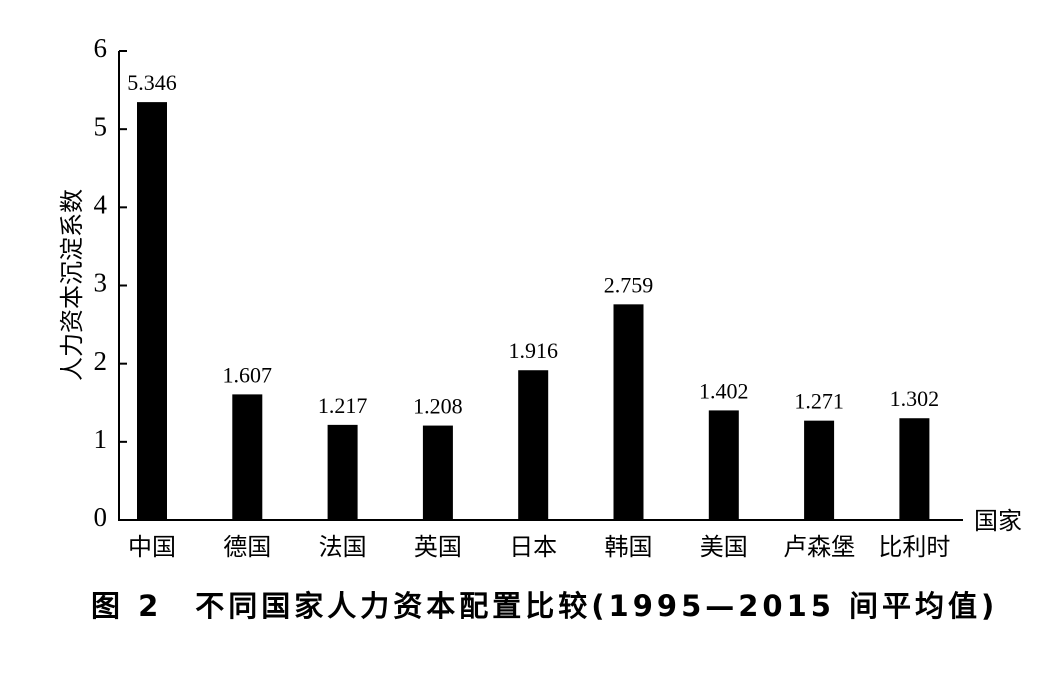 This screenshot has height=684, width=1064. I want to click on x-axis-title: 国家, so click(998, 521).